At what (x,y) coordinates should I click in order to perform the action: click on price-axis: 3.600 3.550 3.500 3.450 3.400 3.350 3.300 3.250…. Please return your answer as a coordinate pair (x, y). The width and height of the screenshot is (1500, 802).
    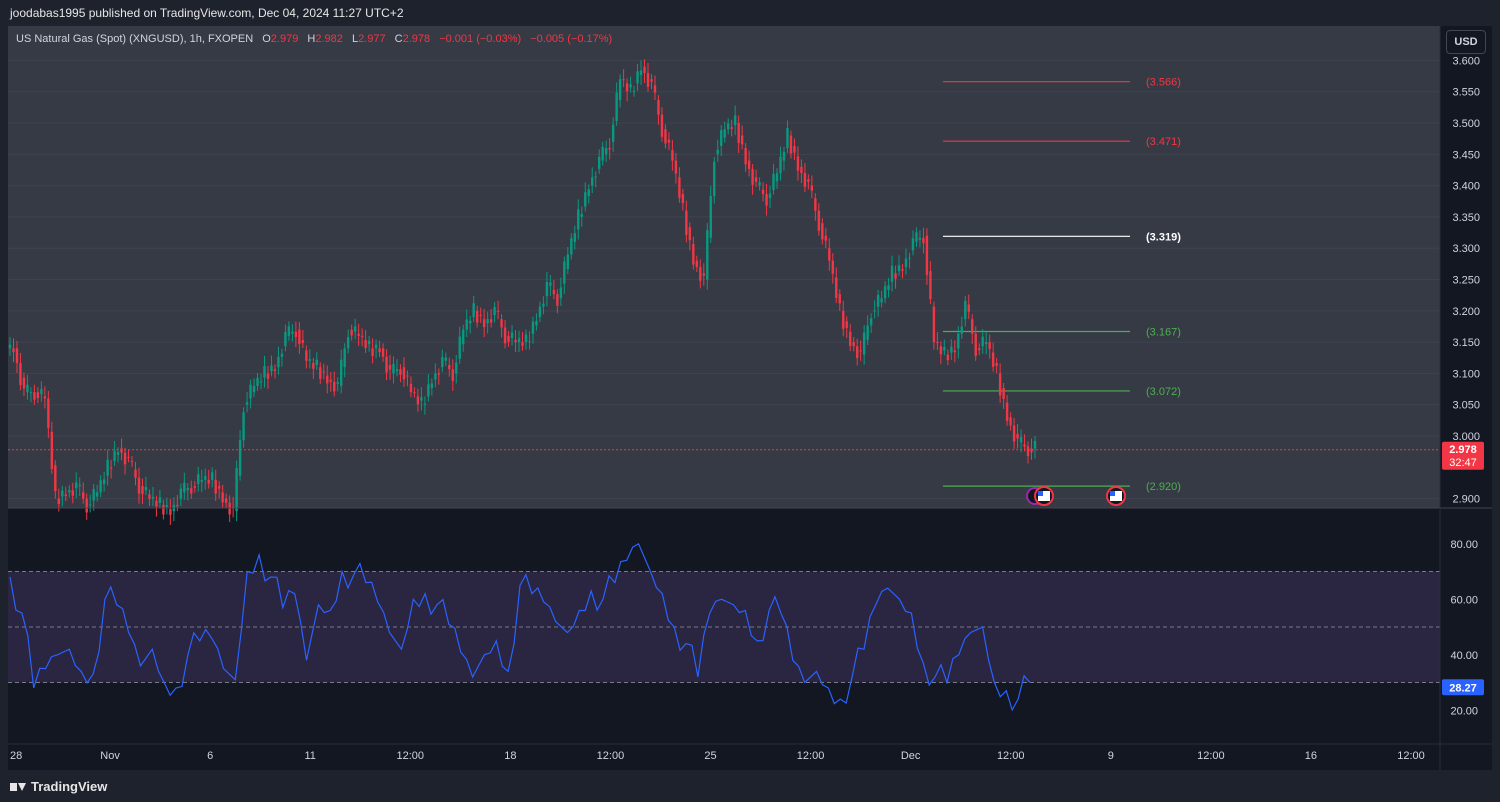
    Looking at the image, I should click on (1466, 280).